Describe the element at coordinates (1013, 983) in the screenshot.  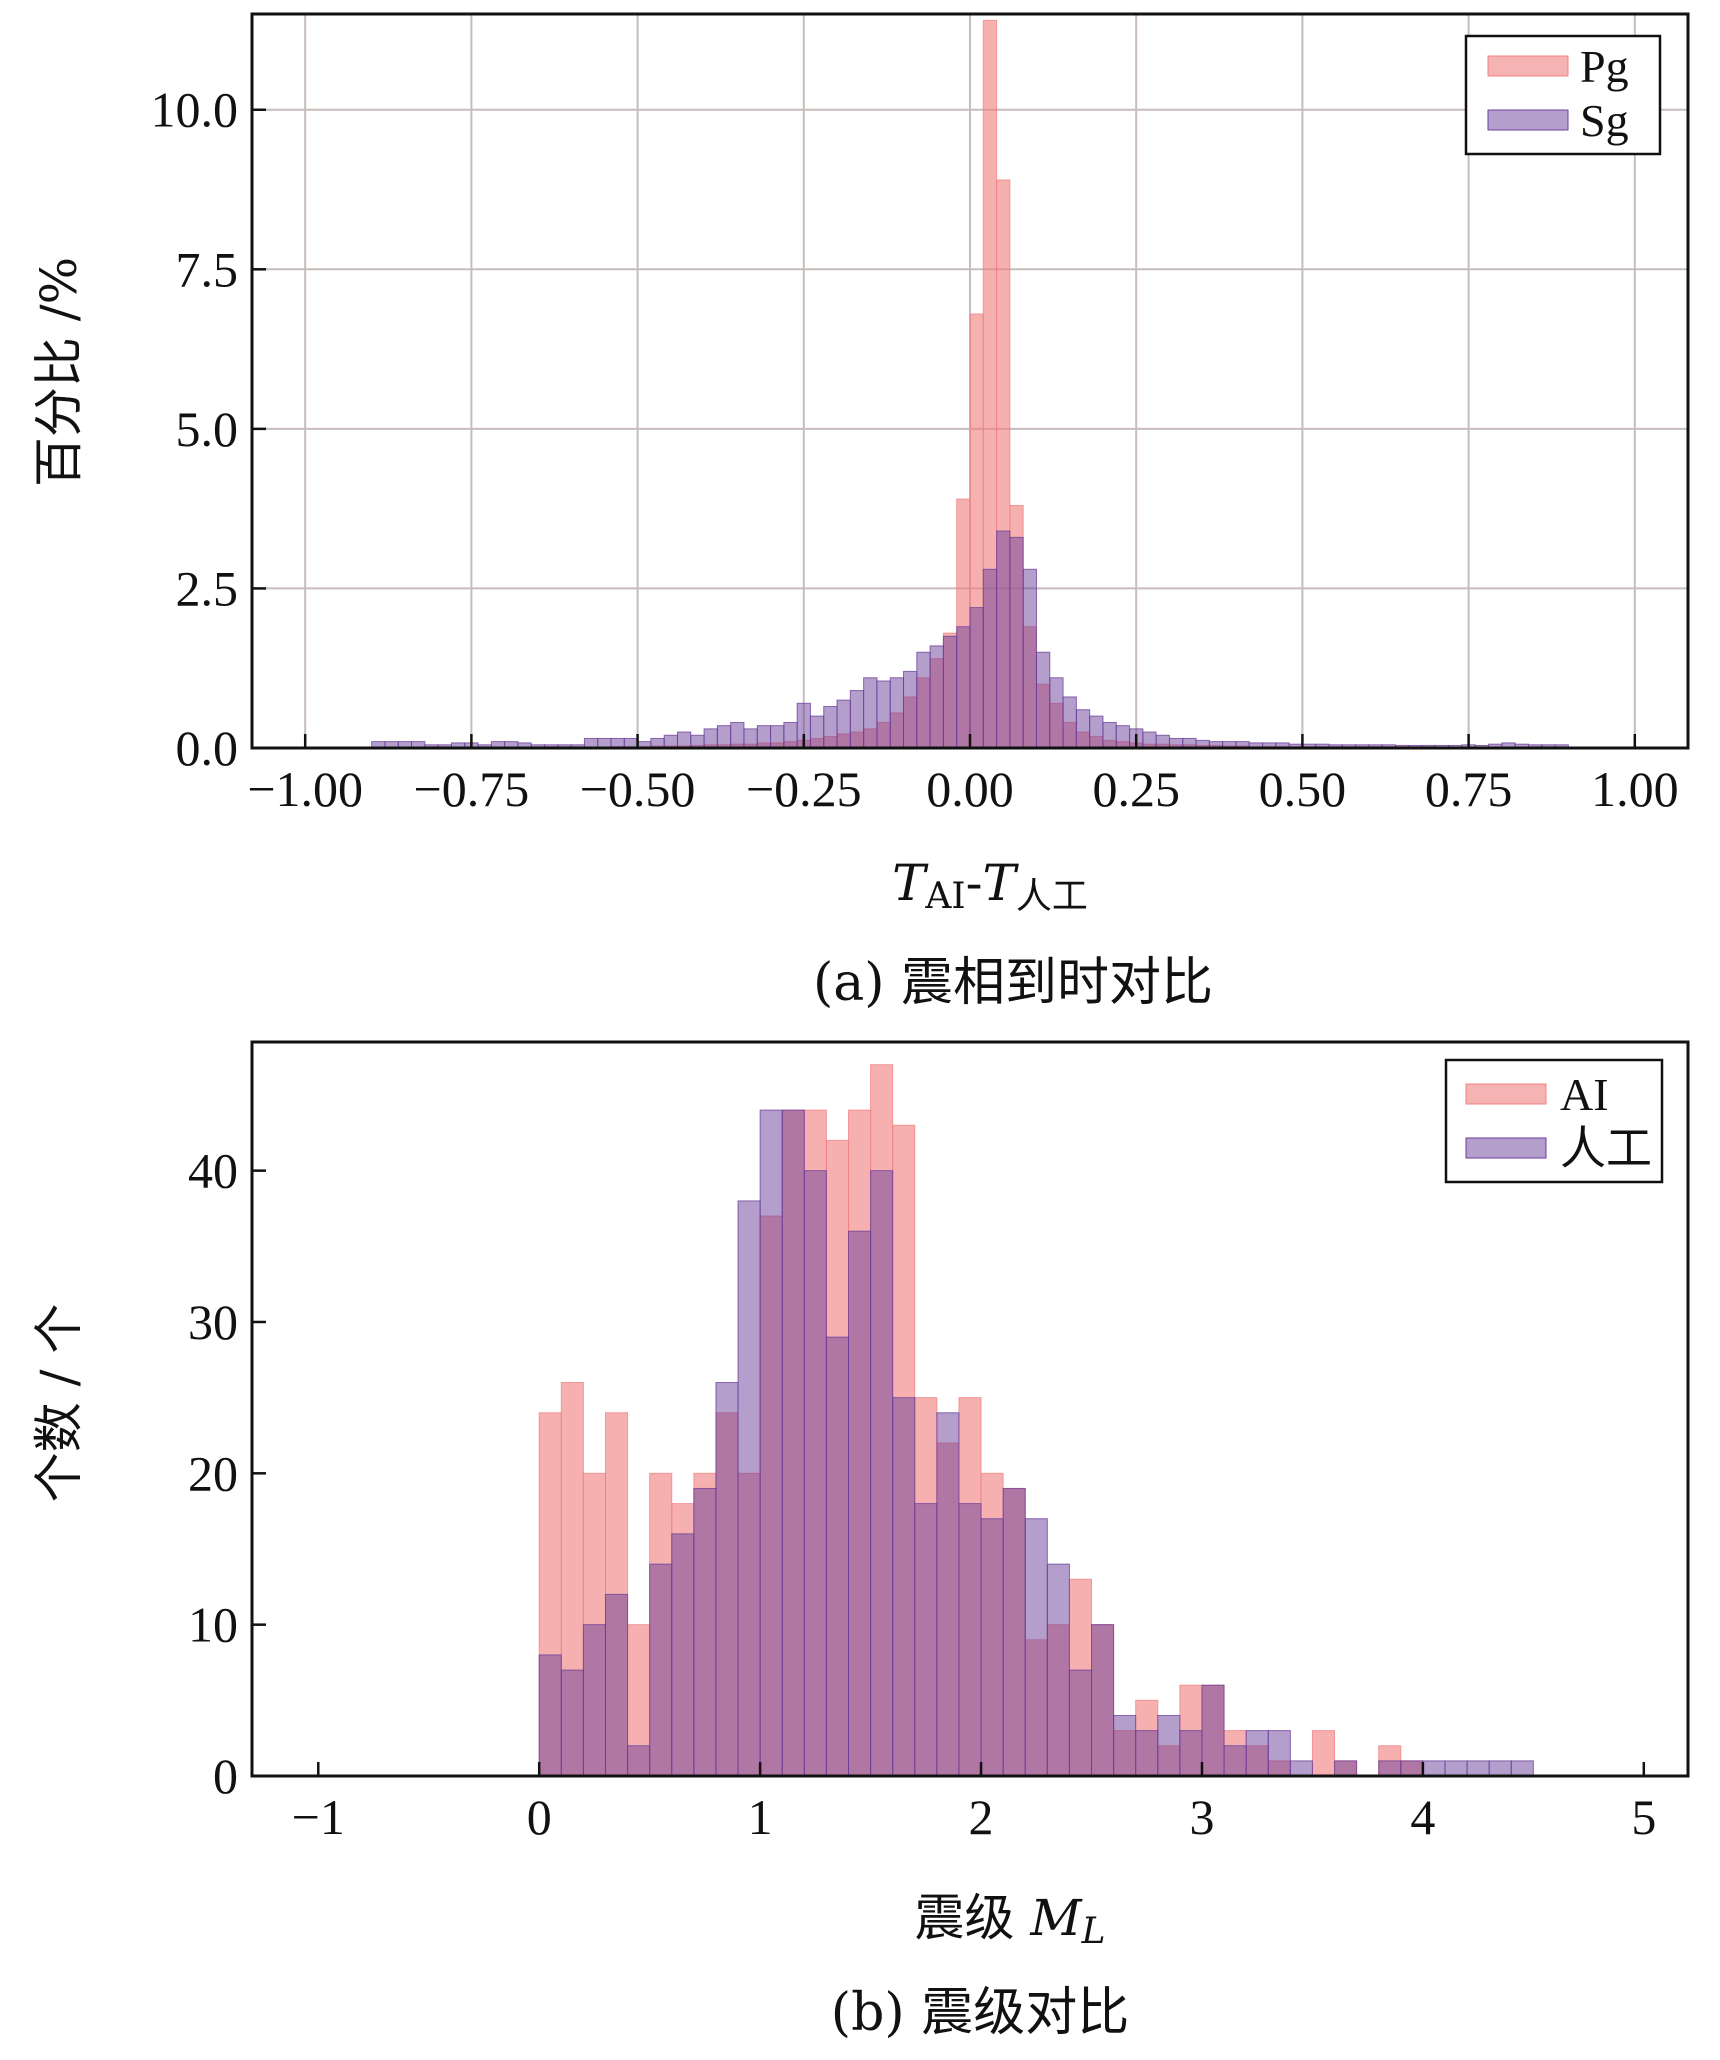
I see `chart-a-caption: (a) 震相到时对比` at that location.